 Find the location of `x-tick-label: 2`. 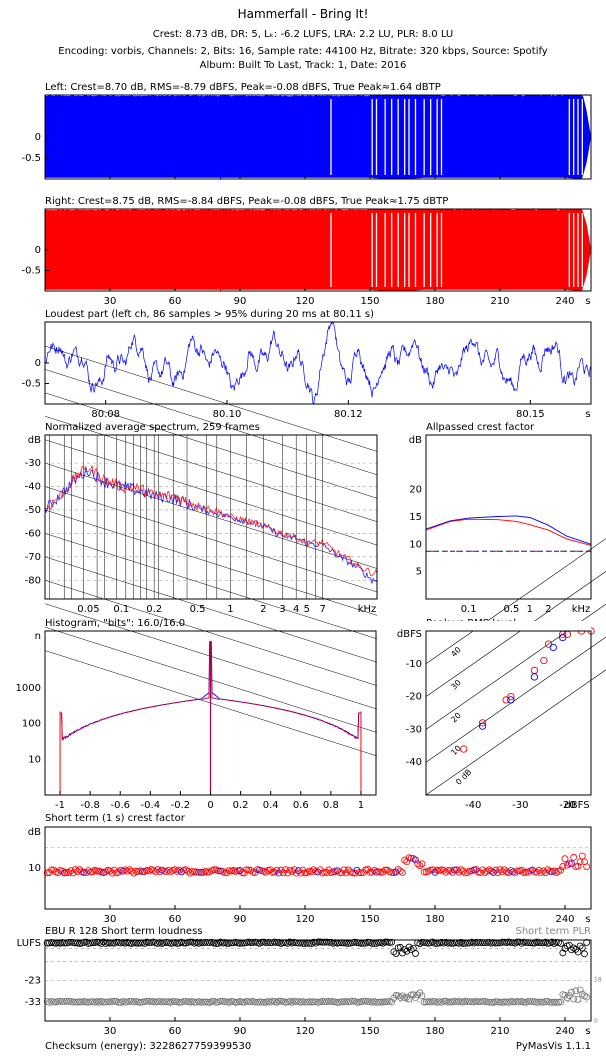

x-tick-label: 2 is located at coordinates (548, 609).